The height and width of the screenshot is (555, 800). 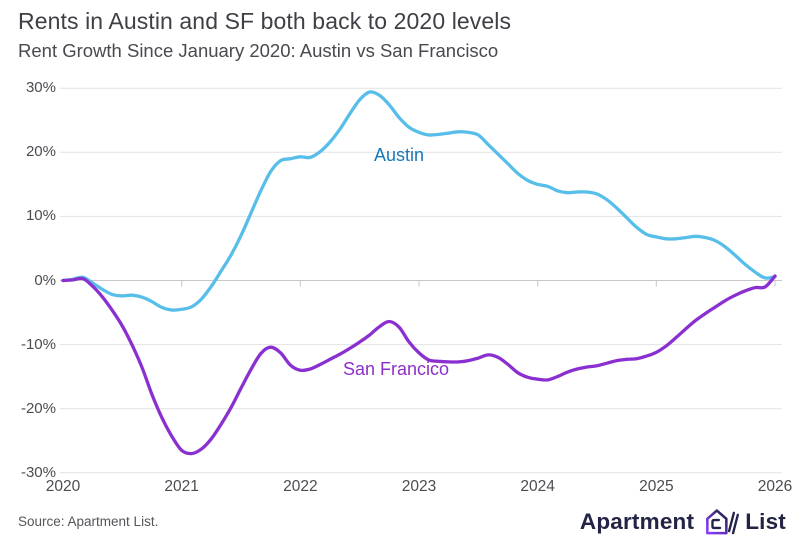 I want to click on logo-text-apartment: Apartment, so click(x=637, y=521).